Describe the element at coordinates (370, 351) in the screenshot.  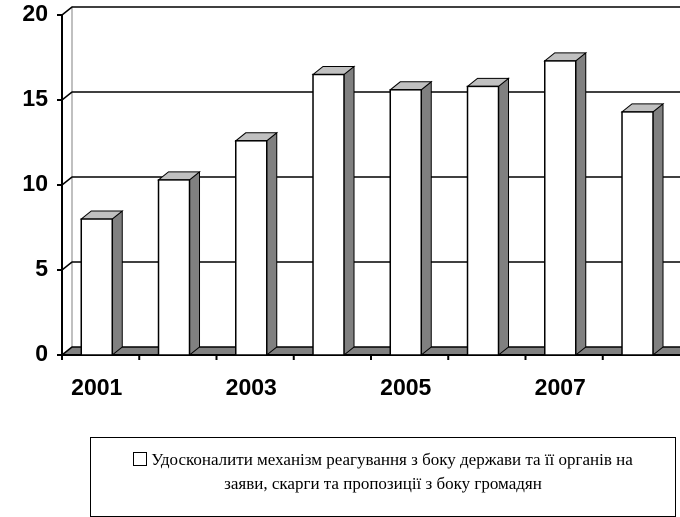
I see `floor` at that location.